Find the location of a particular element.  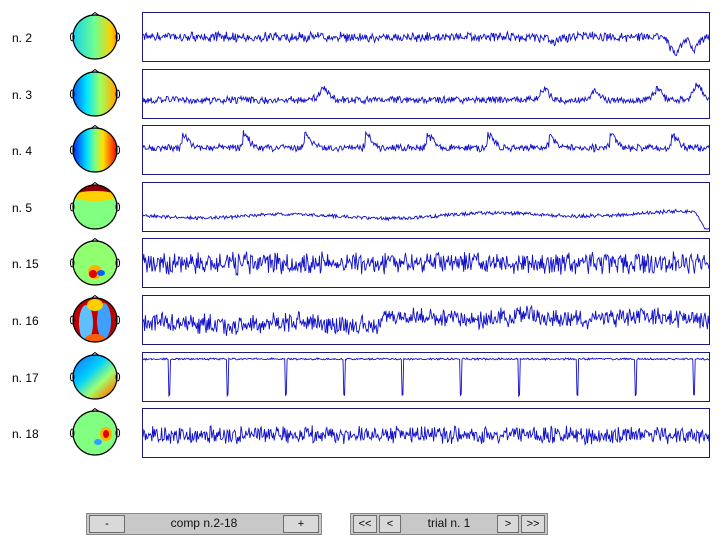

component-label: n. 16 is located at coordinates (25, 321).